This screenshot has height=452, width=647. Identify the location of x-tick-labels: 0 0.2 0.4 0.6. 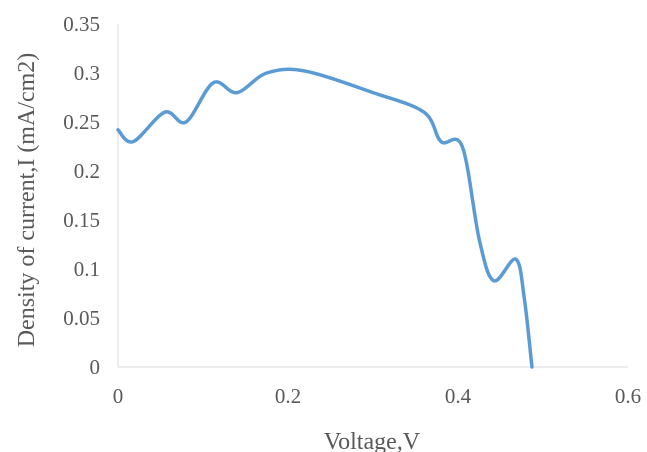
(377, 396).